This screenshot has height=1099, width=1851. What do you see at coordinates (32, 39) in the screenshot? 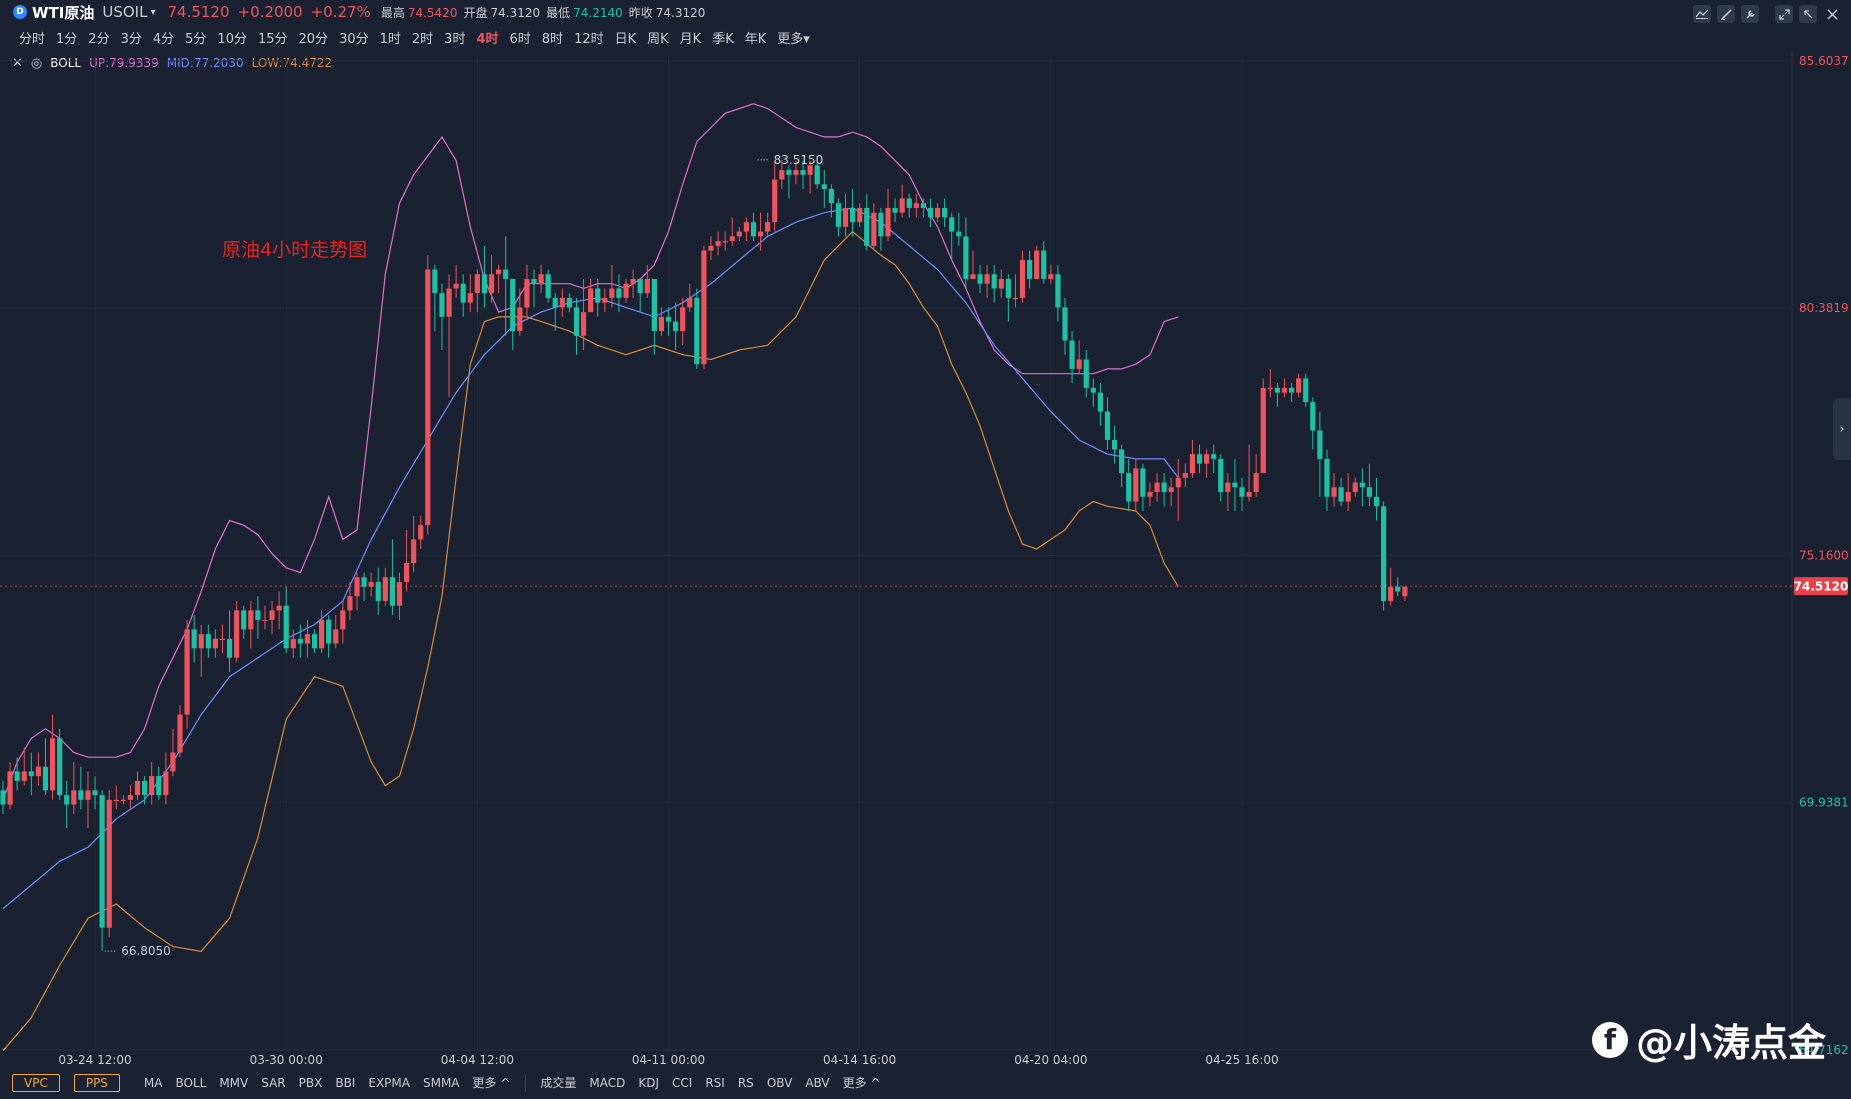
I see `period-0: 分时` at bounding box center [32, 39].